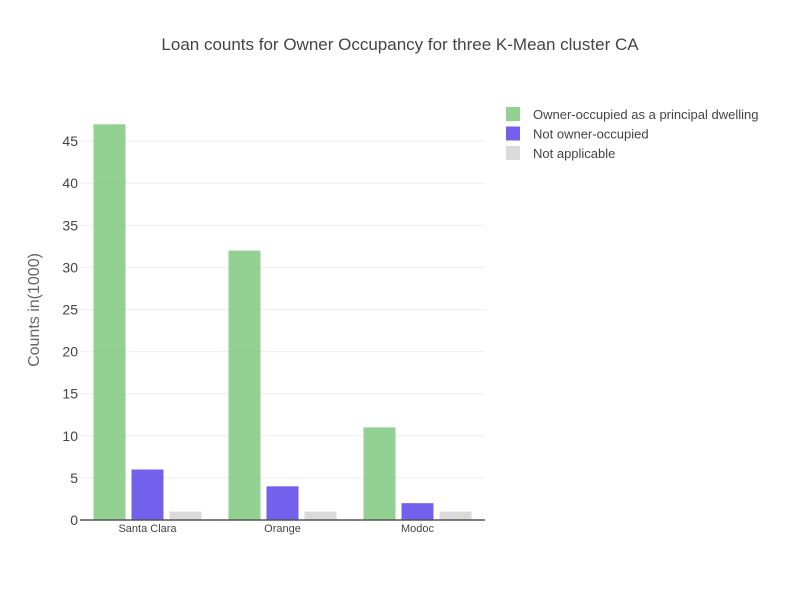 This screenshot has width=800, height=605. What do you see at coordinates (70, 183) in the screenshot?
I see `y-tick-label: 40` at bounding box center [70, 183].